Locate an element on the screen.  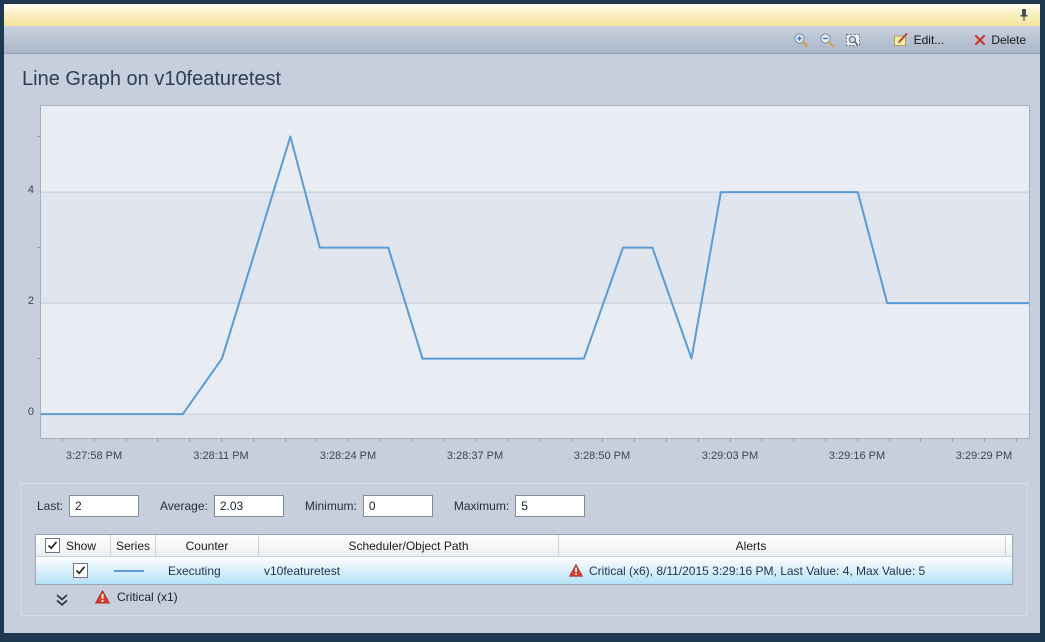
row-show-checkbox is located at coordinates (80, 570).